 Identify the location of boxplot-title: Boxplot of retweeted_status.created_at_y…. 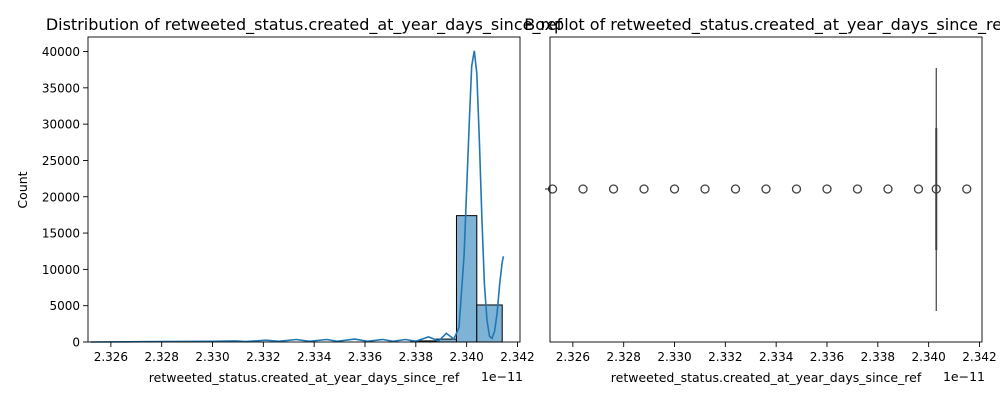
(762, 25).